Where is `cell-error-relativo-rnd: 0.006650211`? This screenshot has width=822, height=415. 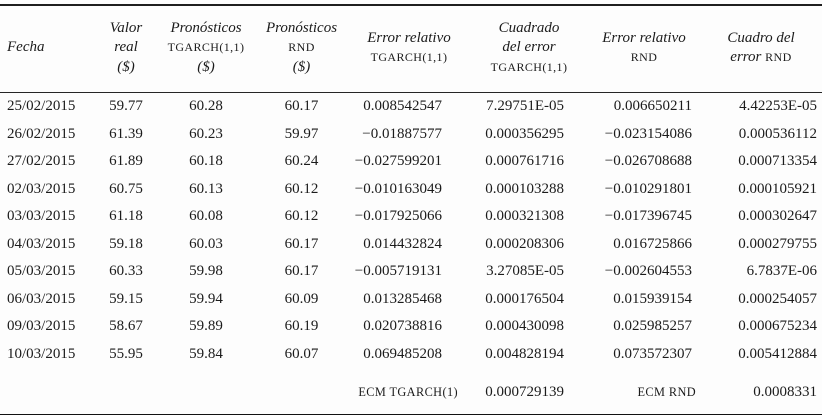 cell-error-relativo-rnd: 0.006650211 is located at coordinates (652, 106).